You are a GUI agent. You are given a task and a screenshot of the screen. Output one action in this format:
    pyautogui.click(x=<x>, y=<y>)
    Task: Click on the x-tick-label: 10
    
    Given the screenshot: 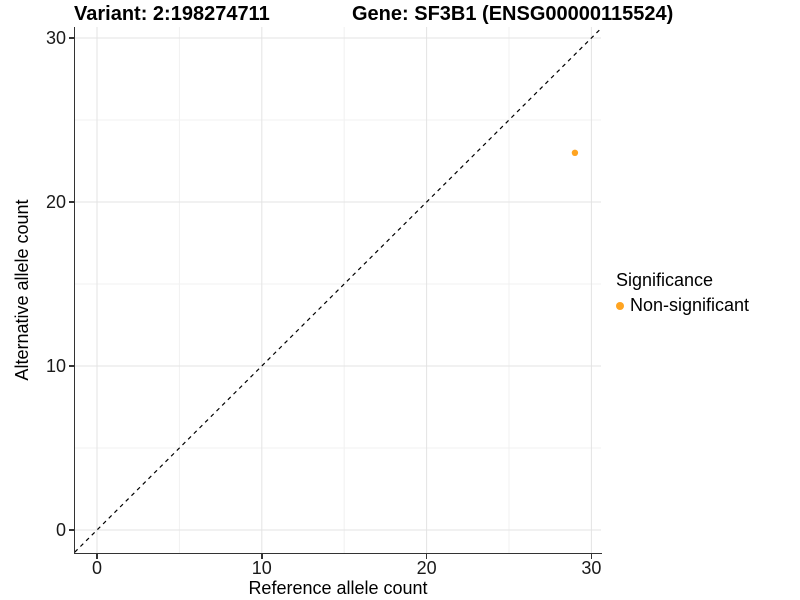 What is the action you would take?
    pyautogui.click(x=261, y=568)
    